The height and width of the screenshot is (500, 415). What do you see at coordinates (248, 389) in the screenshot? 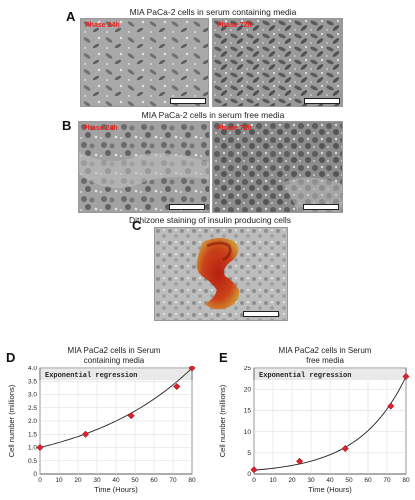
I see `y-tick-label: 20` at bounding box center [248, 389].